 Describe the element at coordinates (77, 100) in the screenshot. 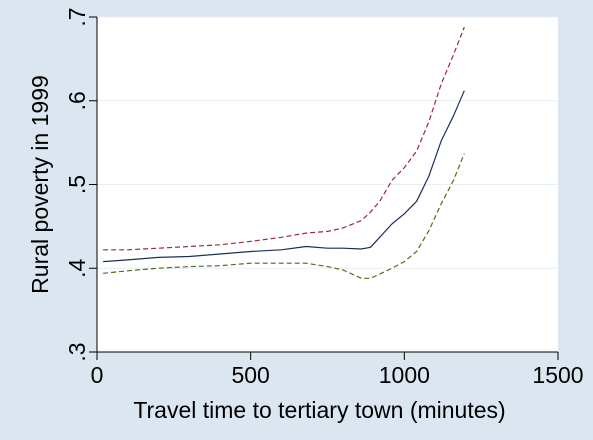

I see `y-tick-label: .6` at that location.